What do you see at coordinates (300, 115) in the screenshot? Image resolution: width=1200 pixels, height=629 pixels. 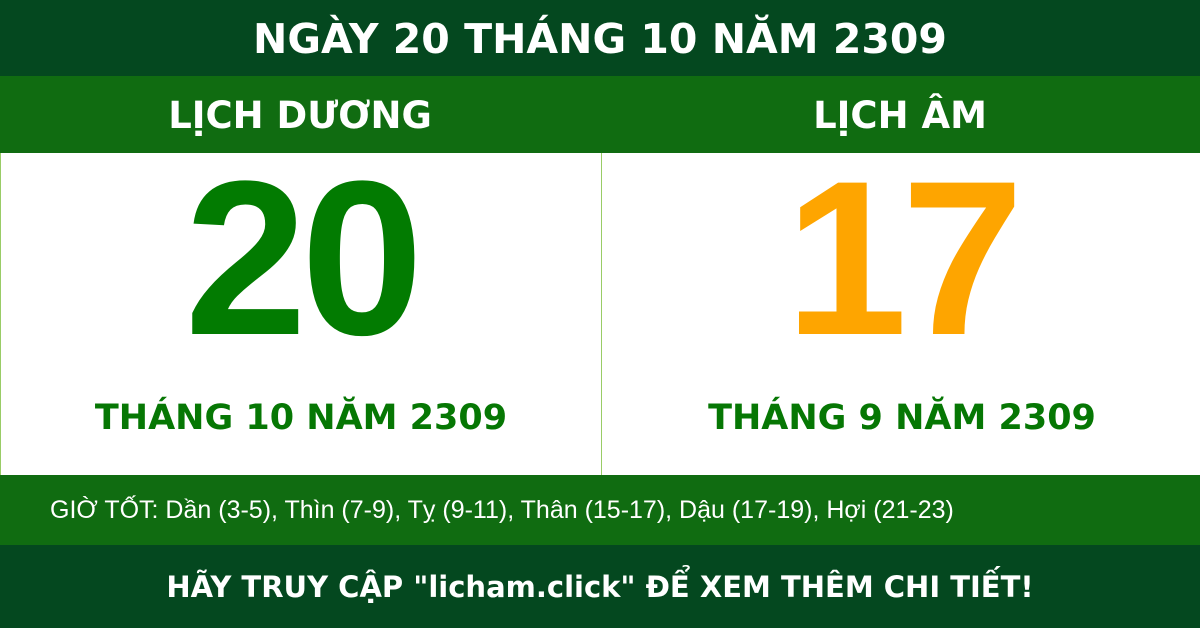 I see `solar-calendar-label: LỊCH DƯƠNG` at bounding box center [300, 115].